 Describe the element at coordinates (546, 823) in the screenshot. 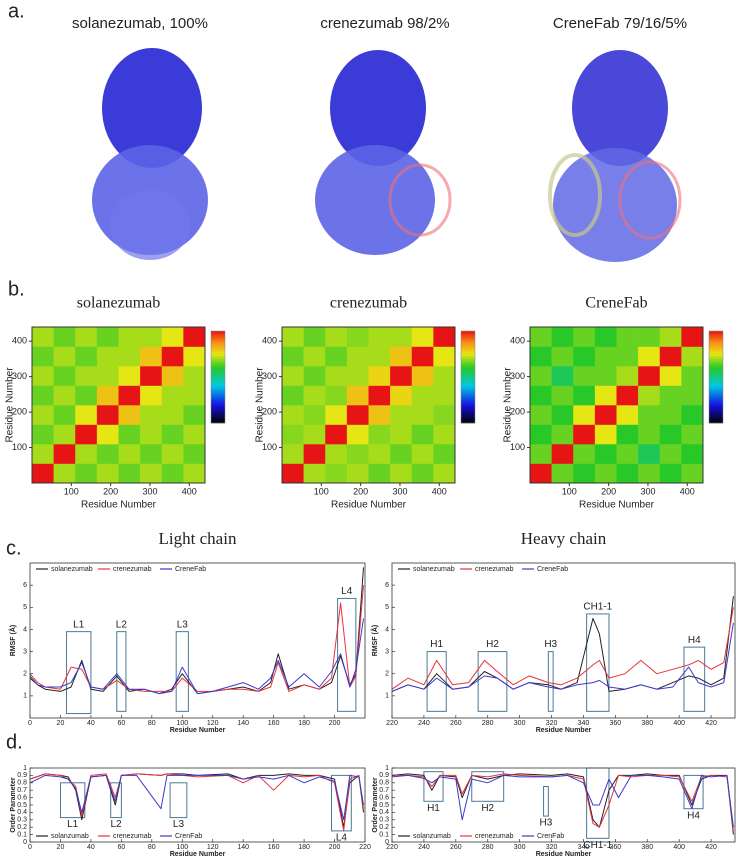

I see `region-label: H3` at that location.